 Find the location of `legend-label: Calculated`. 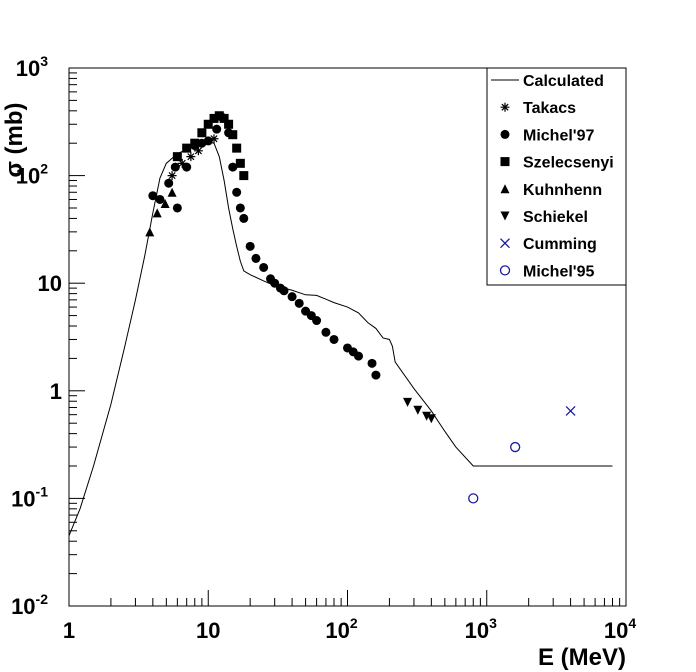

legend-label: Calculated is located at coordinates (563, 81).